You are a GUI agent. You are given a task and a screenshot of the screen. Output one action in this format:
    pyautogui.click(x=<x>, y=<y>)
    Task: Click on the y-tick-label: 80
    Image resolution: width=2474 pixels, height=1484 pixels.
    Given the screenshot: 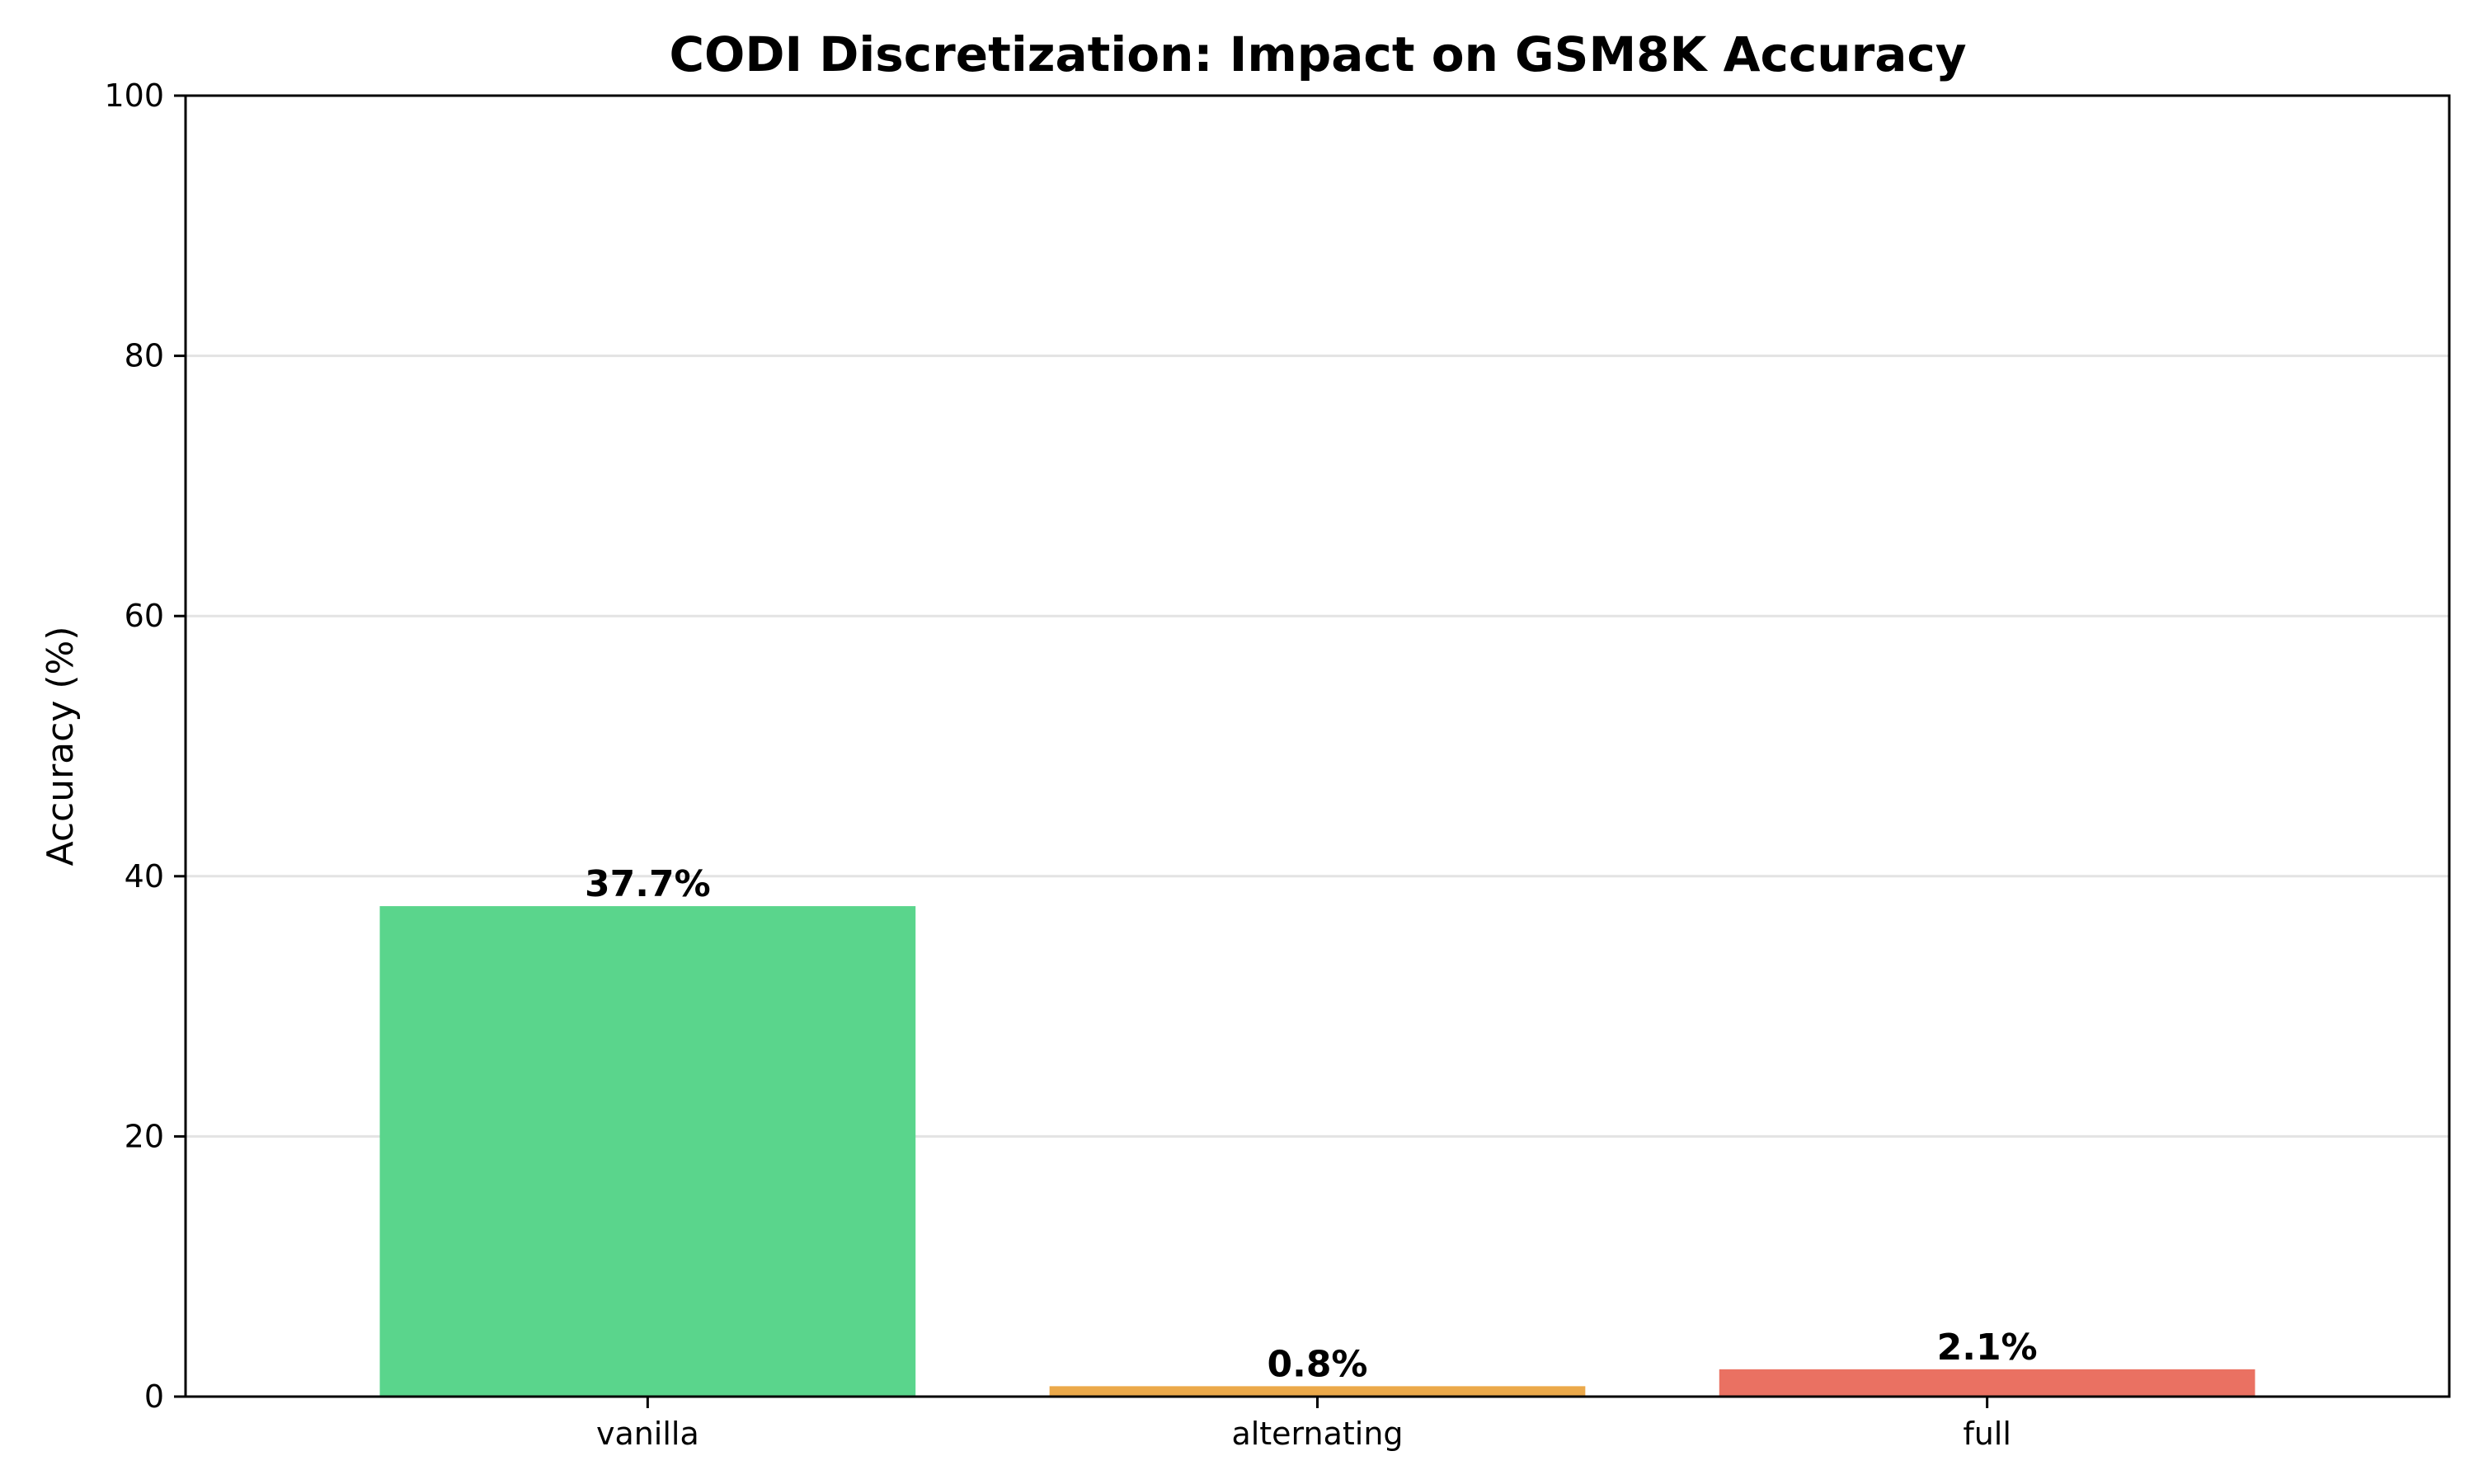 What is the action you would take?
    pyautogui.click(x=144, y=356)
    